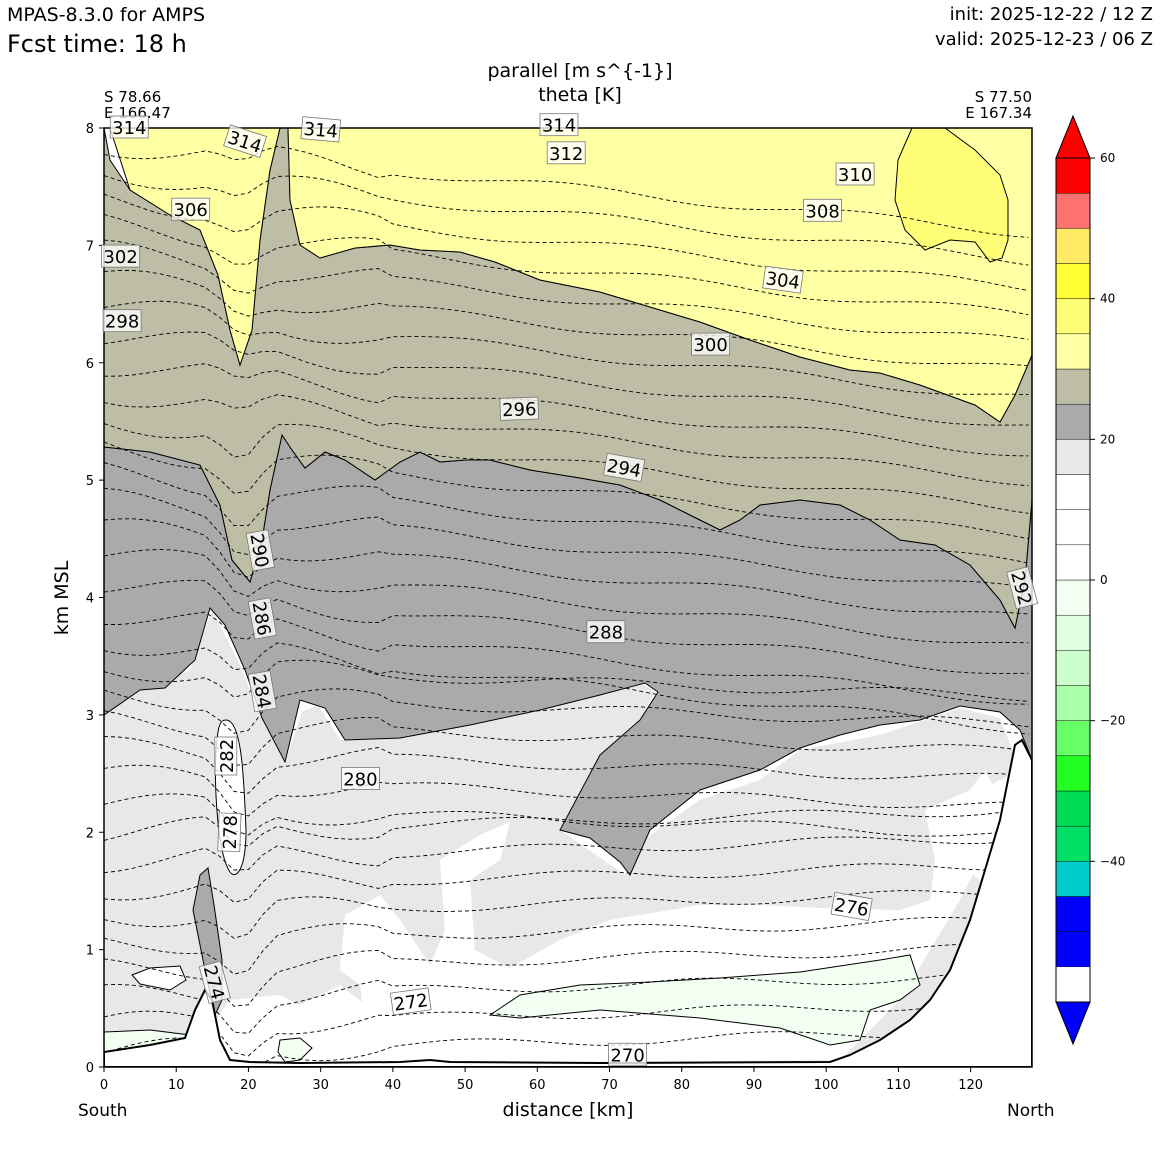 The height and width of the screenshot is (1160, 1160). Describe the element at coordinates (137, 105) in the screenshot. I see `left-endpoint: S 78.66 E 166.47` at that location.